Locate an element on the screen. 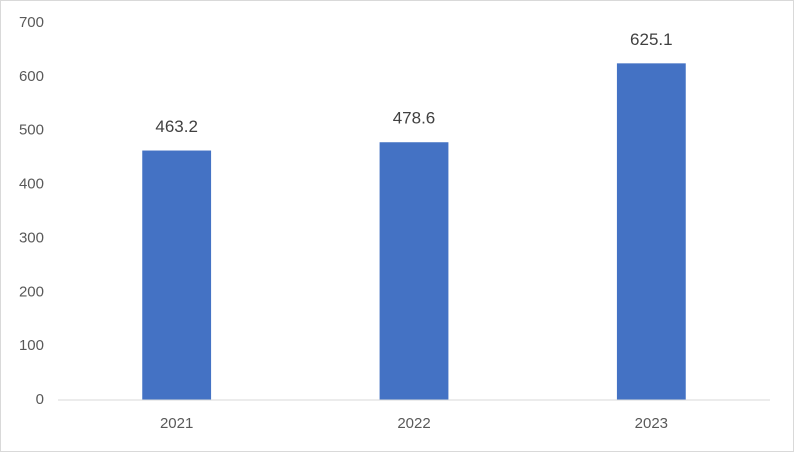 Image resolution: width=794 pixels, height=452 pixels. x-tick-label: 2022 is located at coordinates (413, 423).